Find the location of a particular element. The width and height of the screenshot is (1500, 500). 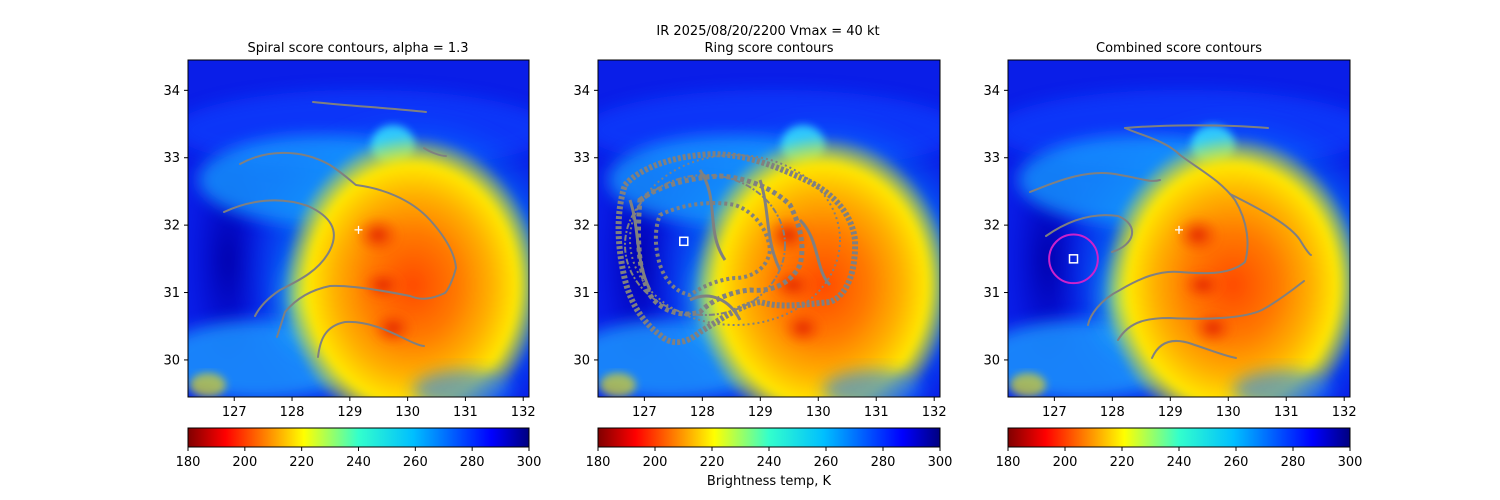

ring-center-square-icon is located at coordinates (684, 241).